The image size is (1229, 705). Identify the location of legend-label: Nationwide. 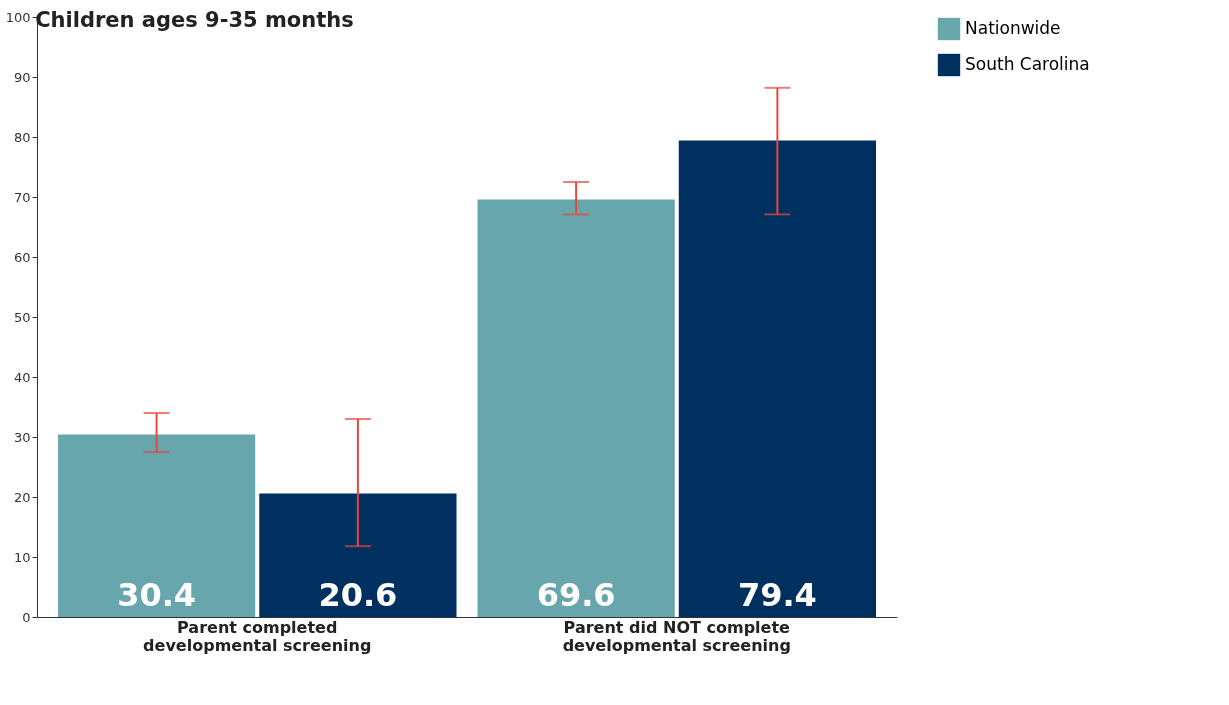
(1013, 28).